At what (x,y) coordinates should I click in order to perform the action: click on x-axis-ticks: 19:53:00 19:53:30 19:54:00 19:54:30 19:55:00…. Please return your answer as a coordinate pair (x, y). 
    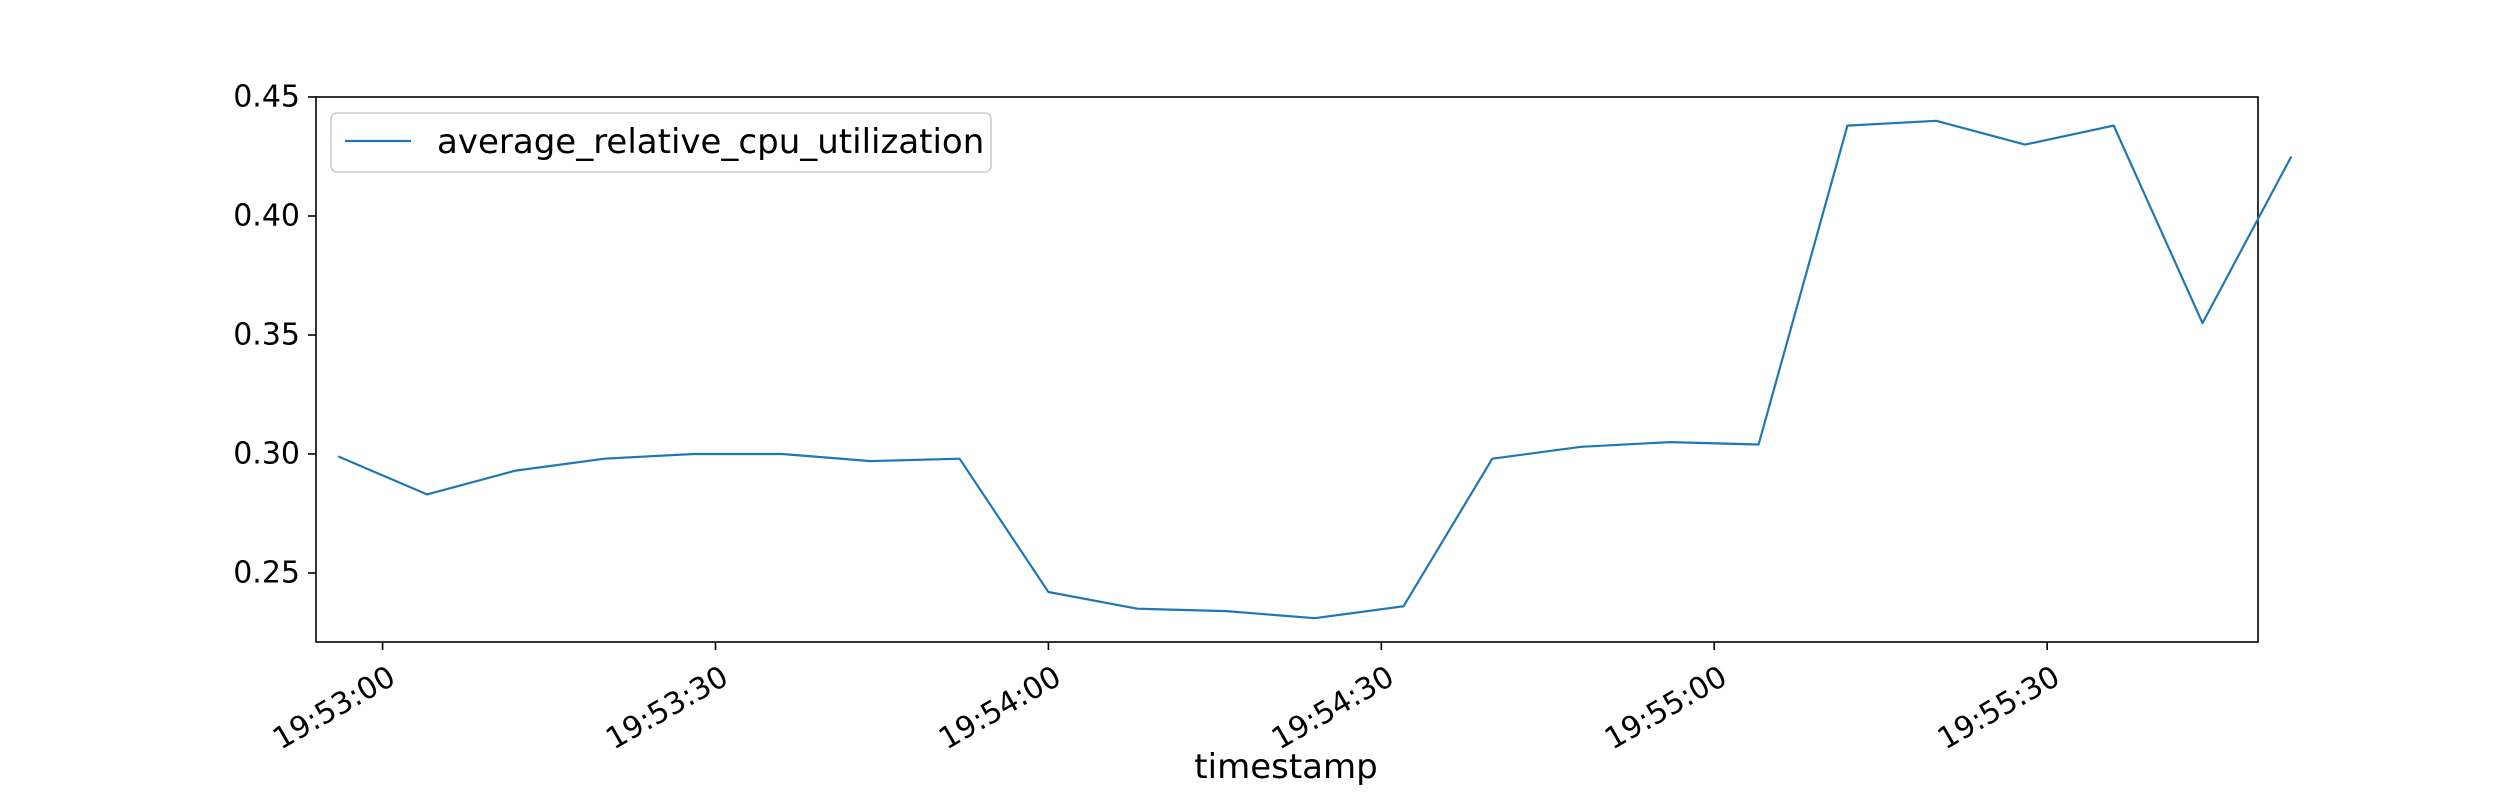
    Looking at the image, I should click on (1166, 699).